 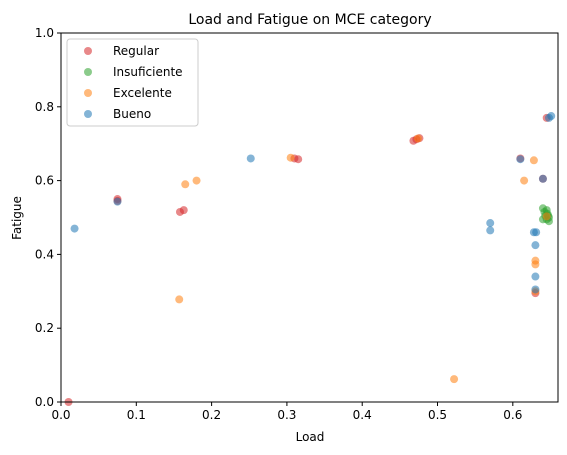 I want to click on x-tick-label: 0.3, so click(x=286, y=415).